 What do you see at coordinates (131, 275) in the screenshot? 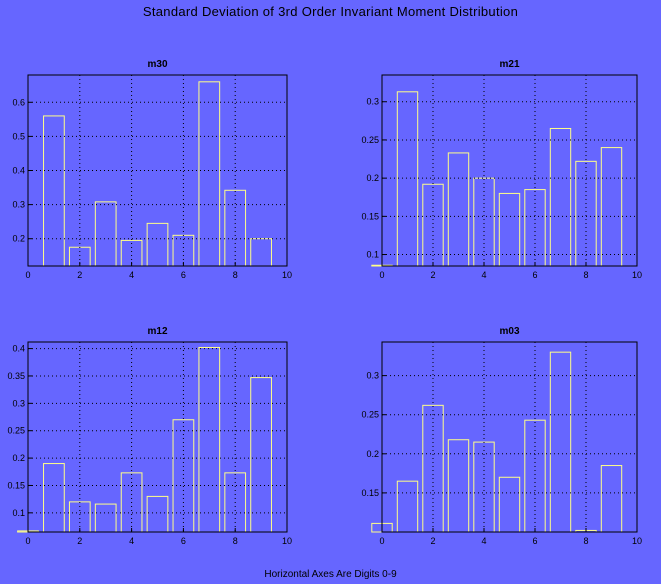
I see `xtick-label-m30-4: 4` at bounding box center [131, 275].